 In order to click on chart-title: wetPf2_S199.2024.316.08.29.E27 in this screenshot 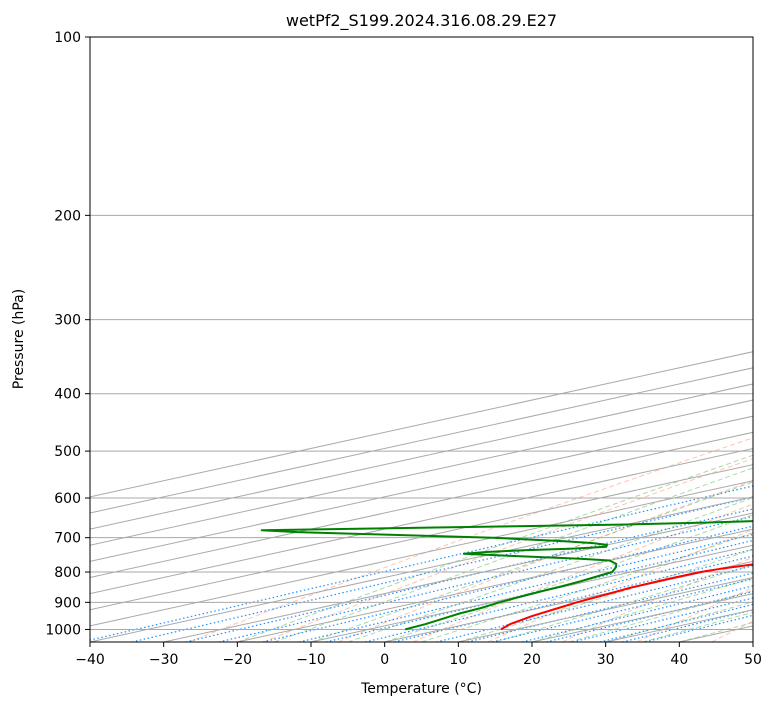, I will do `click(421, 21)`.